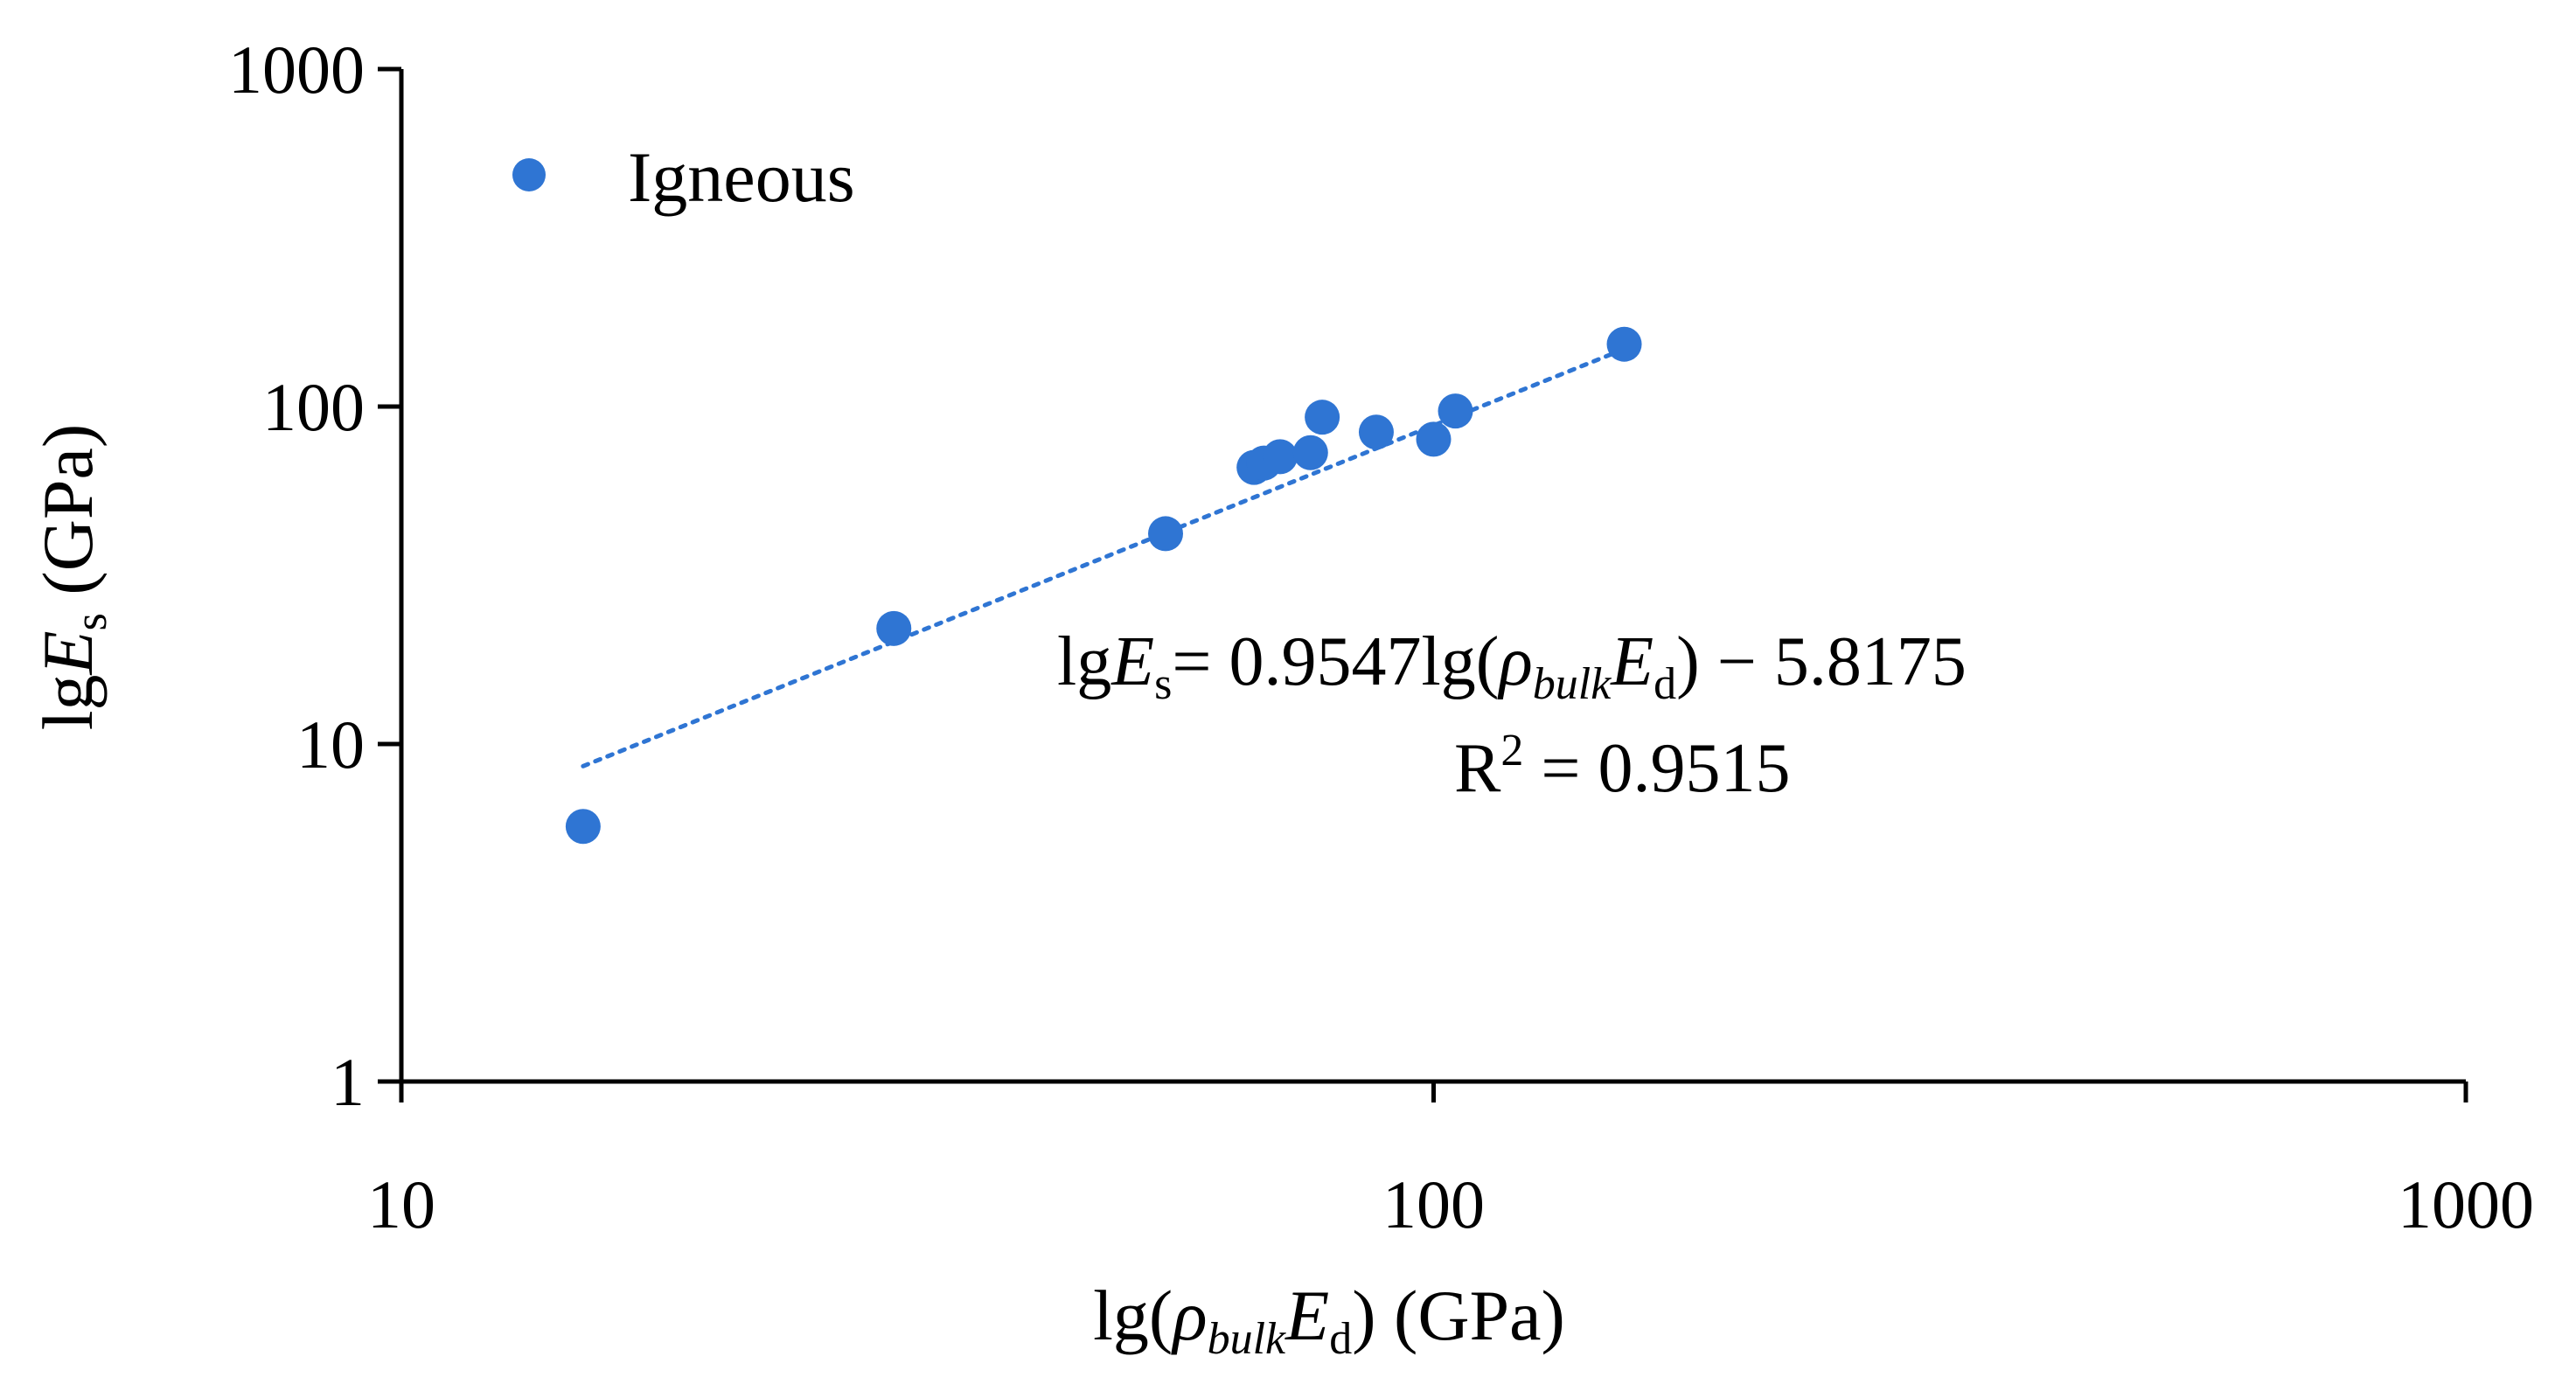 The image size is (2576, 1398). What do you see at coordinates (68, 652) in the screenshot?
I see `y-title-E: E` at bounding box center [68, 652].